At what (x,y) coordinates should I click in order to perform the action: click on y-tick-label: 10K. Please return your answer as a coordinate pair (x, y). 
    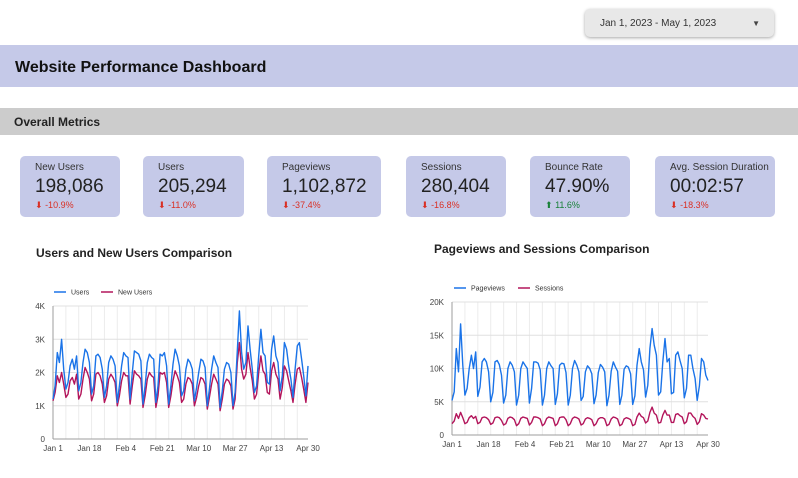
    Looking at the image, I should click on (437, 369).